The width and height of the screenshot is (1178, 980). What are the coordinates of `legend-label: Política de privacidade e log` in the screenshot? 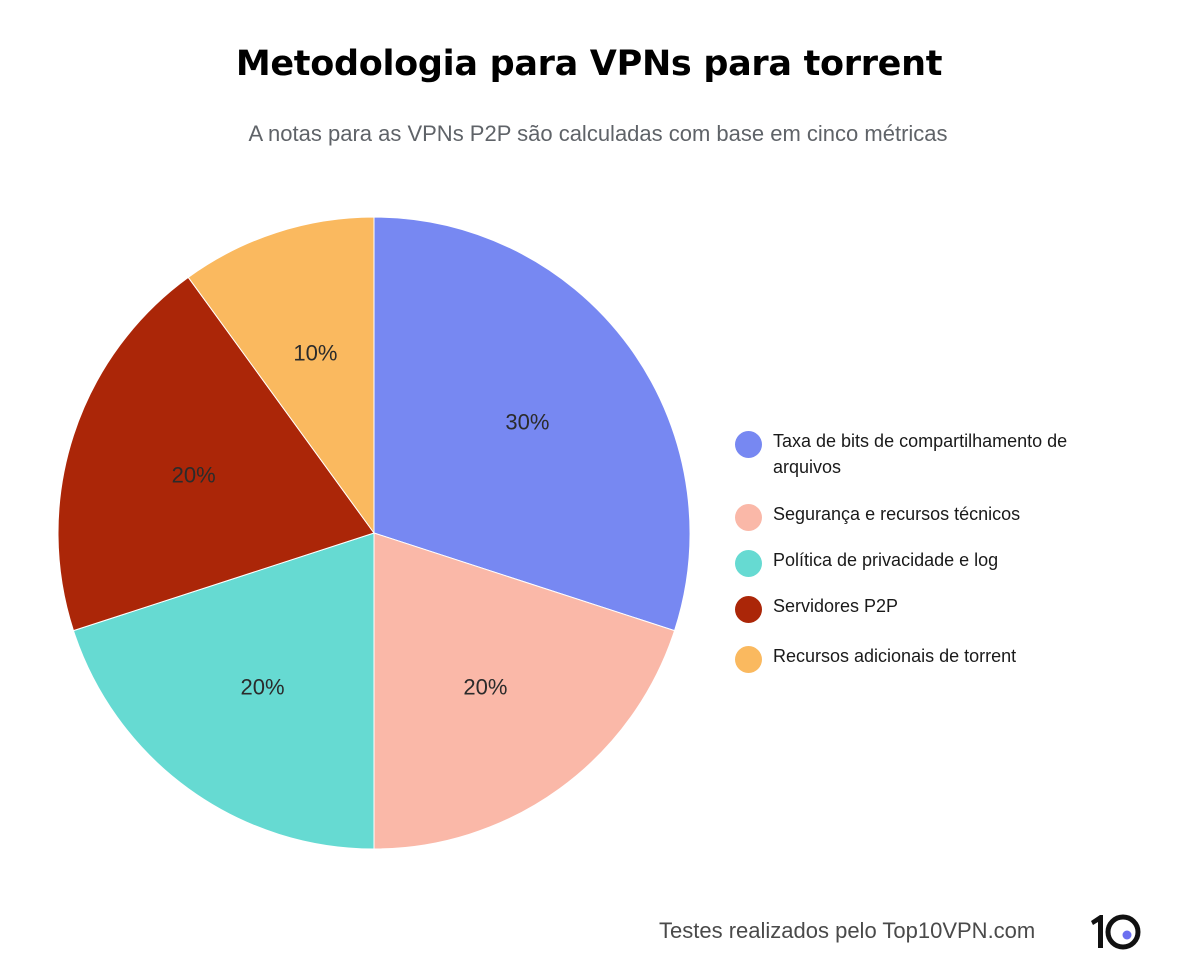 It's located at (886, 560).